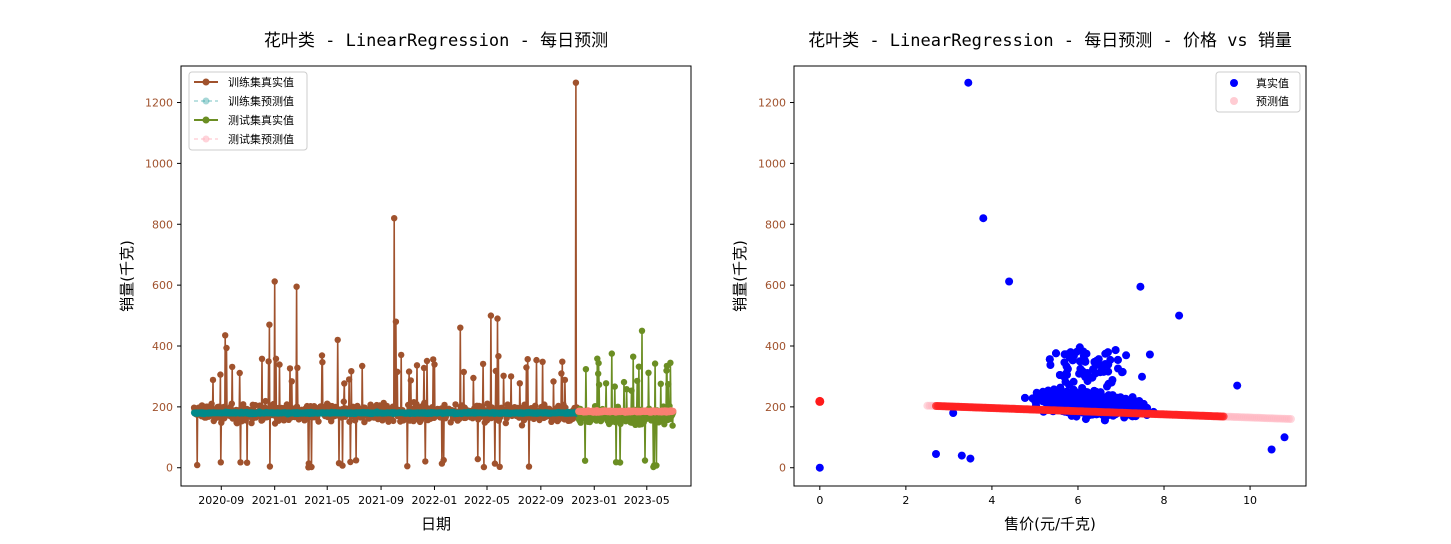 Image resolution: width=1451 pixels, height=544 pixels. I want to click on legend-item-predicted: 预测值, so click(1259, 101).